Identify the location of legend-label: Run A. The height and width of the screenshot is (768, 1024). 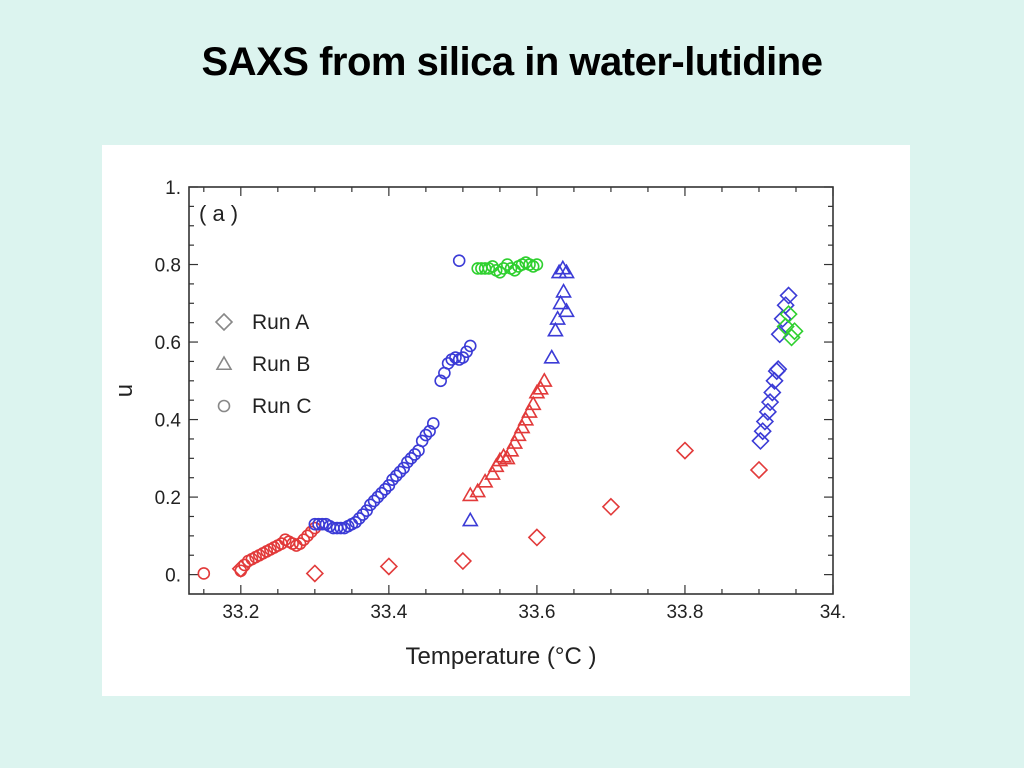
(280, 322).